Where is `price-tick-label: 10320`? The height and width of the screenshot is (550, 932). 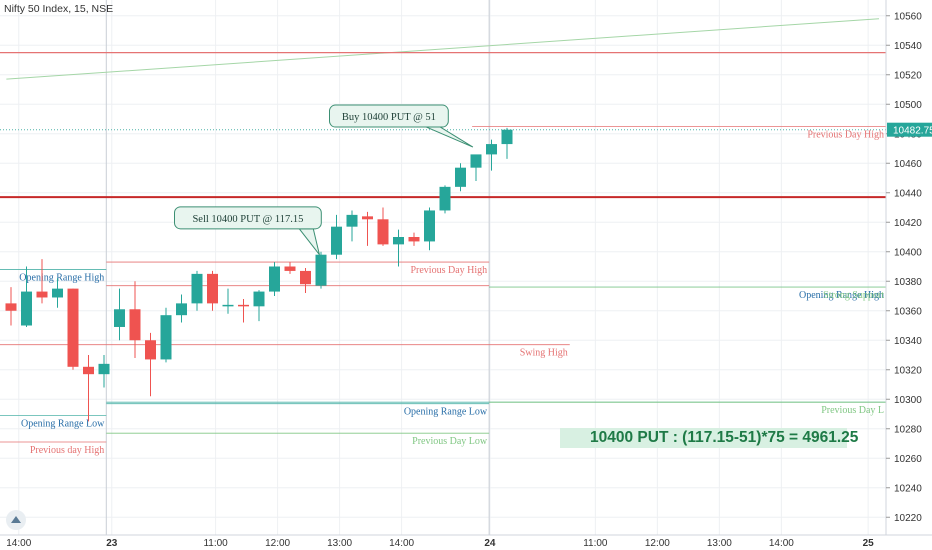
price-tick-label: 10320 is located at coordinates (908, 370).